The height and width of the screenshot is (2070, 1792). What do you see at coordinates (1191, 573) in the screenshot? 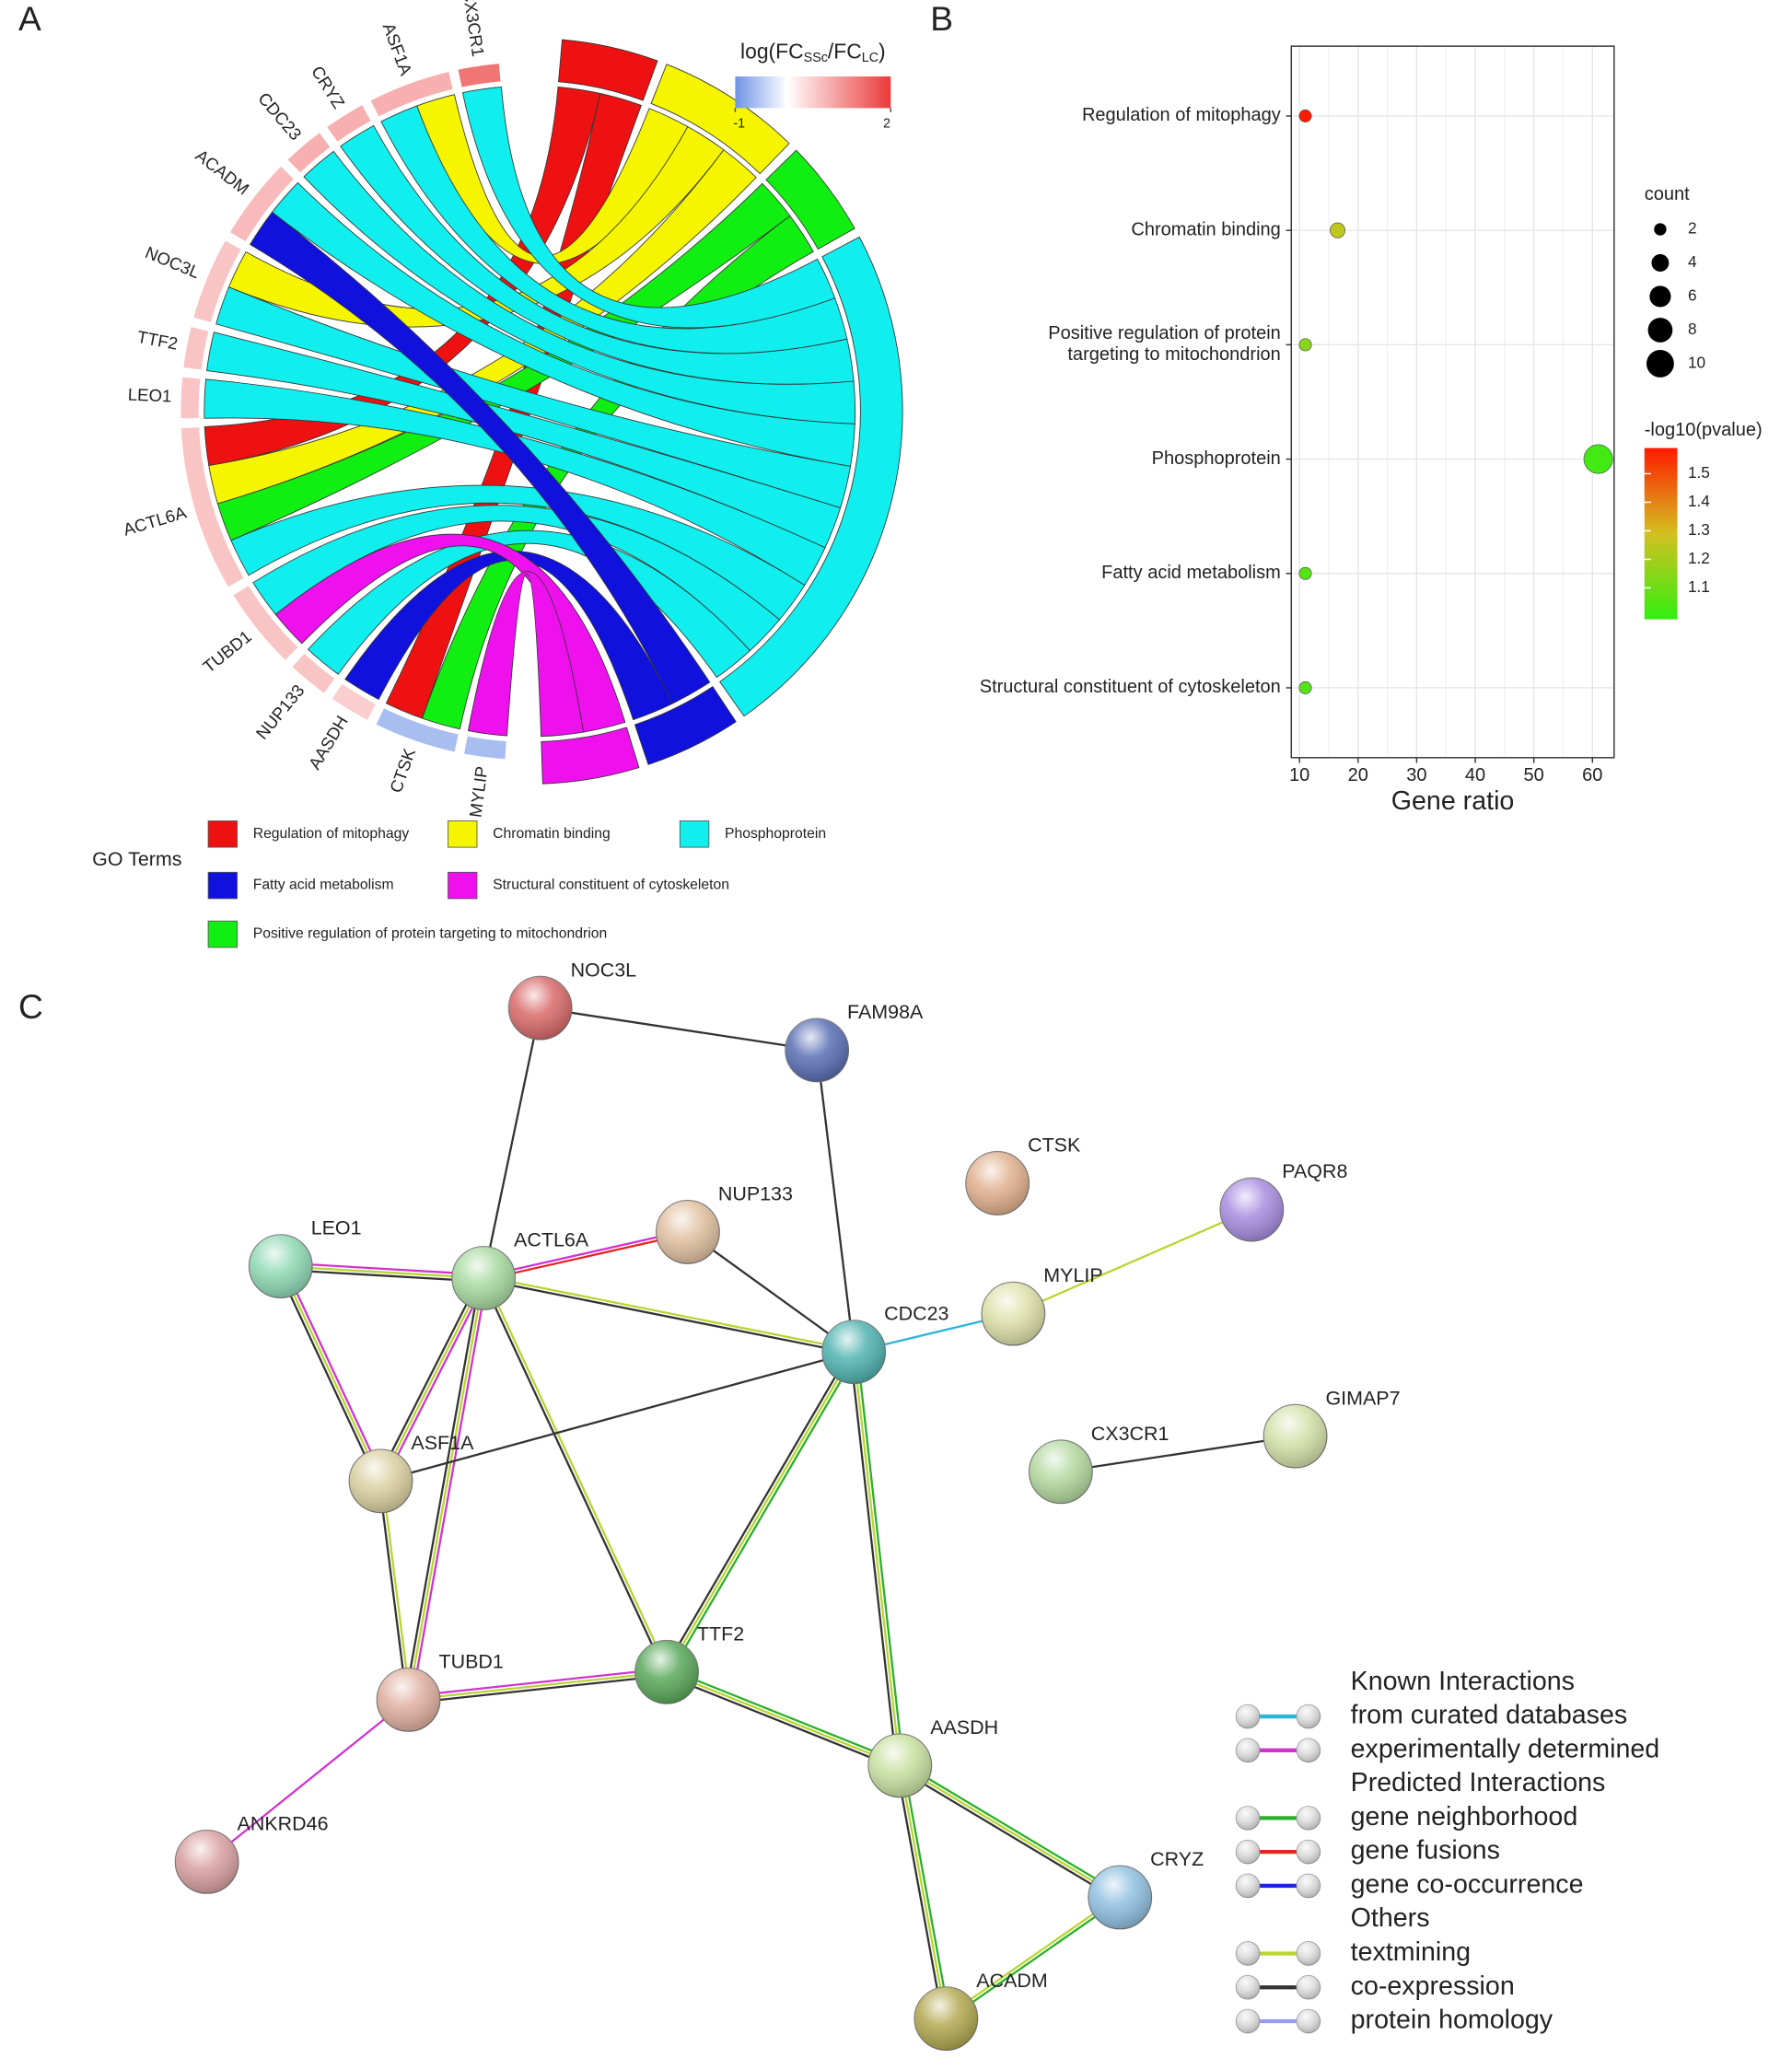
I see `y-tick-label: Fatty acid metabolism` at bounding box center [1191, 573].